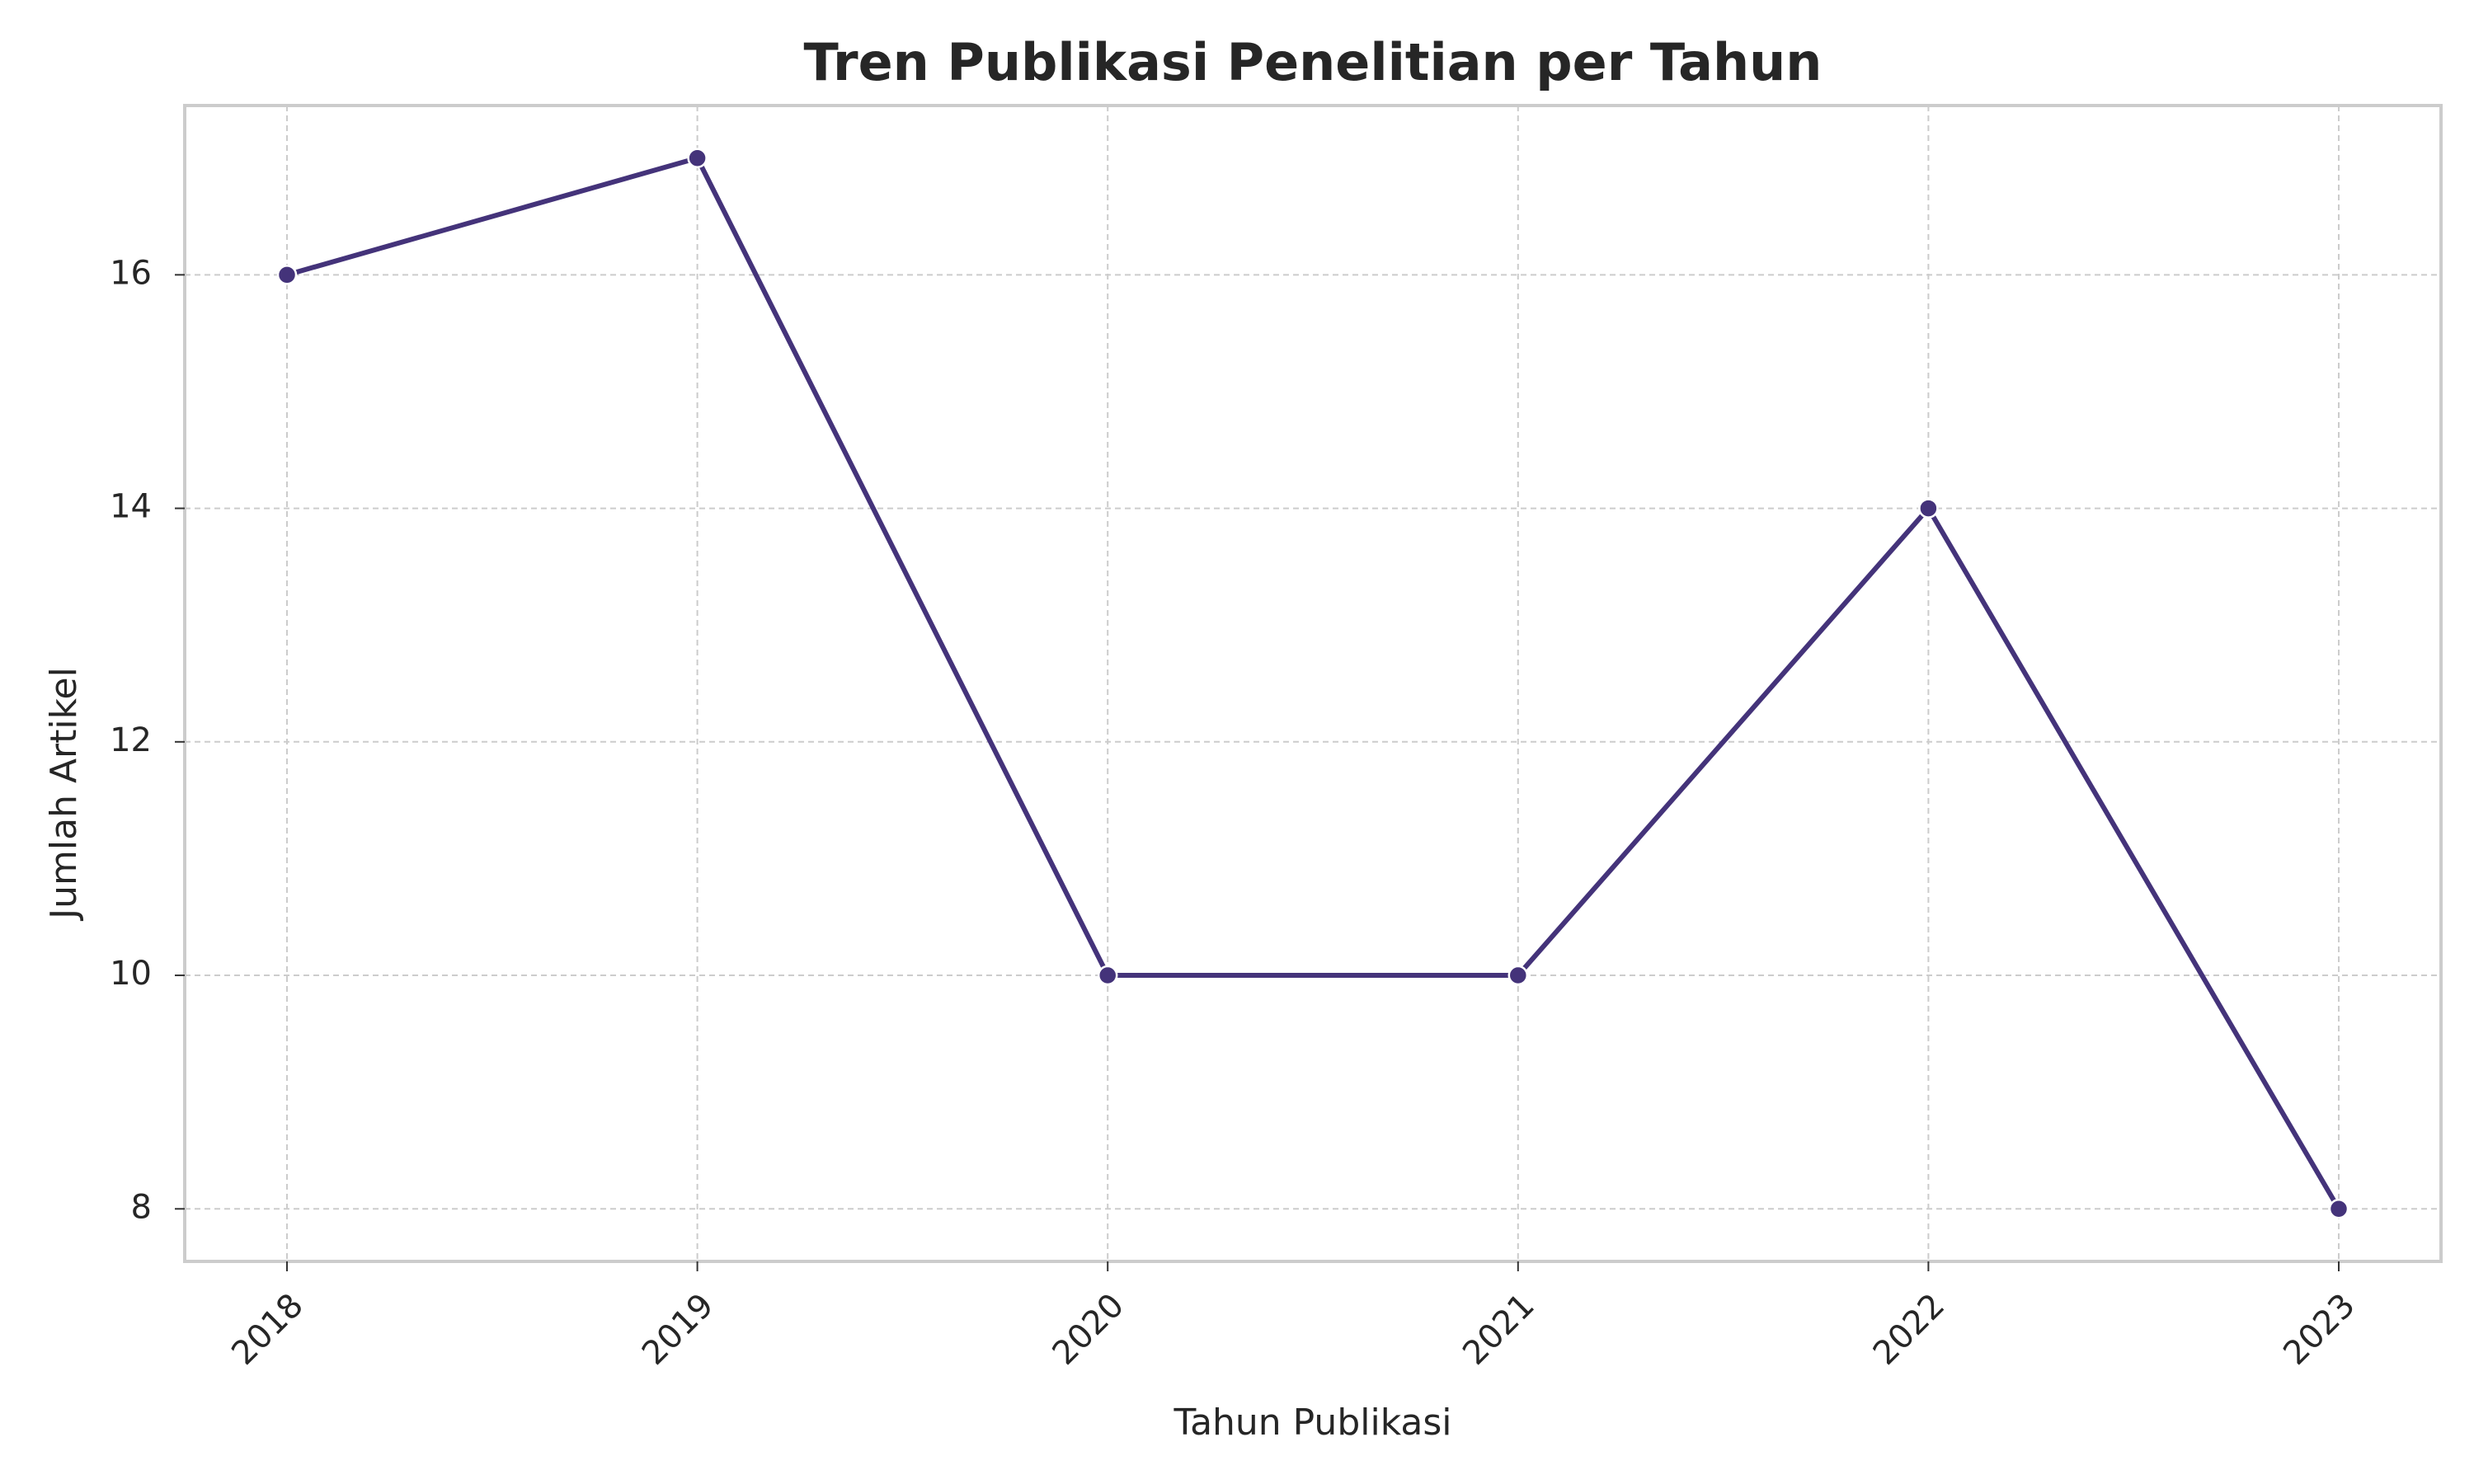 This screenshot has width=2474, height=1484. What do you see at coordinates (131, 740) in the screenshot?
I see `y-tick-label: 12` at bounding box center [131, 740].